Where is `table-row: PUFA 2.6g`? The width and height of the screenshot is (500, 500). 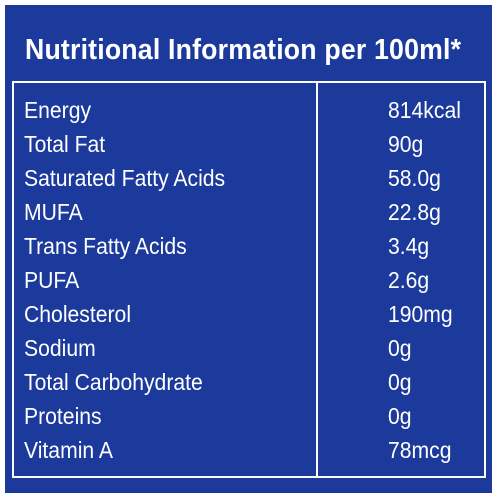
table-row: PUFA 2.6g is located at coordinates (249, 280).